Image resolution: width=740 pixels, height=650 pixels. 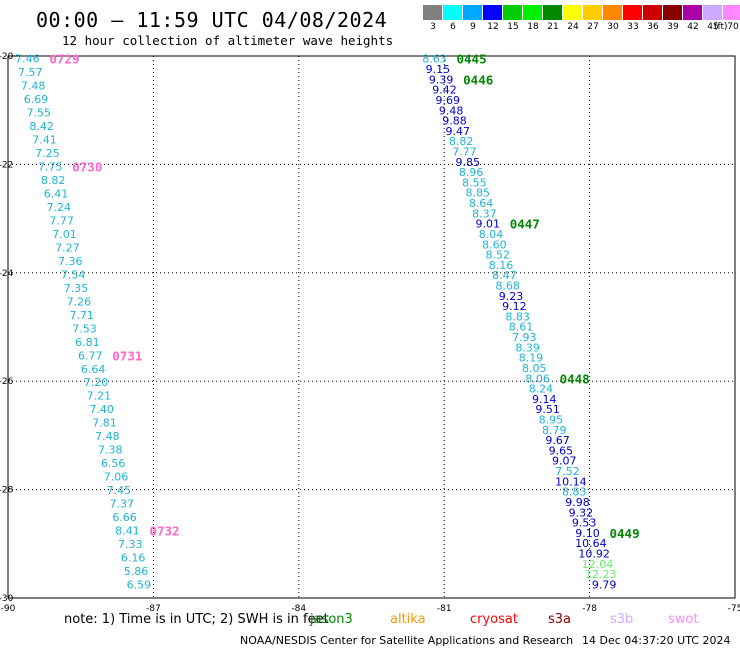 I want to click on legend-item-cryosat: cryosat, so click(x=494, y=619).